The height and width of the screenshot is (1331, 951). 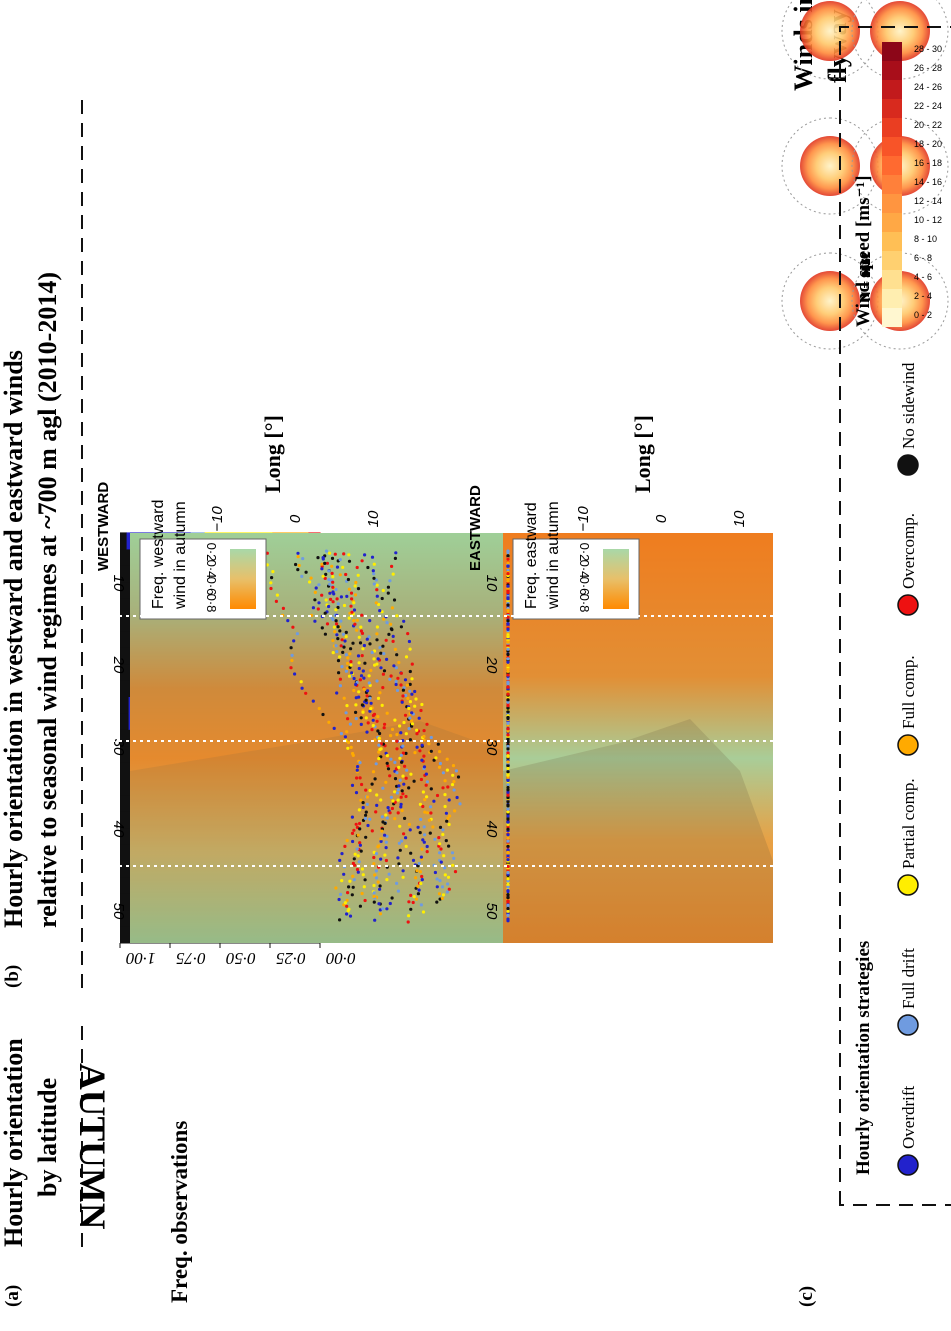 What do you see at coordinates (928, 220) in the screenshot?
I see `wind-speed-bin-label: 10 - 12` at bounding box center [928, 220].